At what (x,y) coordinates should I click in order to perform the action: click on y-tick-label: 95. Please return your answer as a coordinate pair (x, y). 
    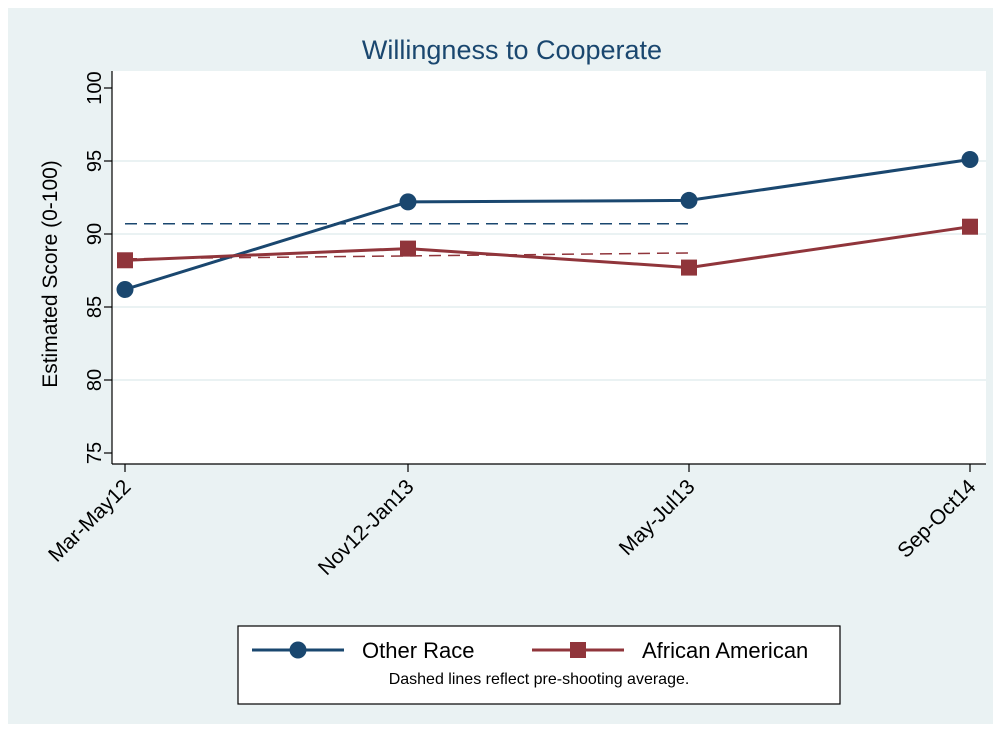
    Looking at the image, I should click on (95, 161).